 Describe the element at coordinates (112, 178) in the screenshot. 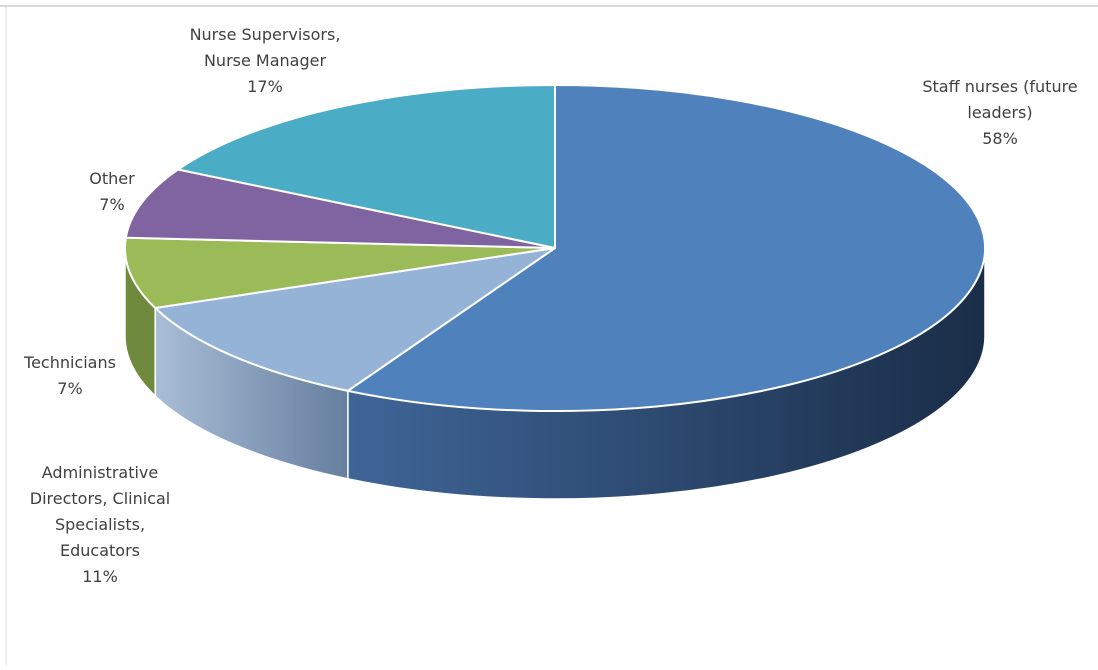

I see `data-label-line: Other` at that location.